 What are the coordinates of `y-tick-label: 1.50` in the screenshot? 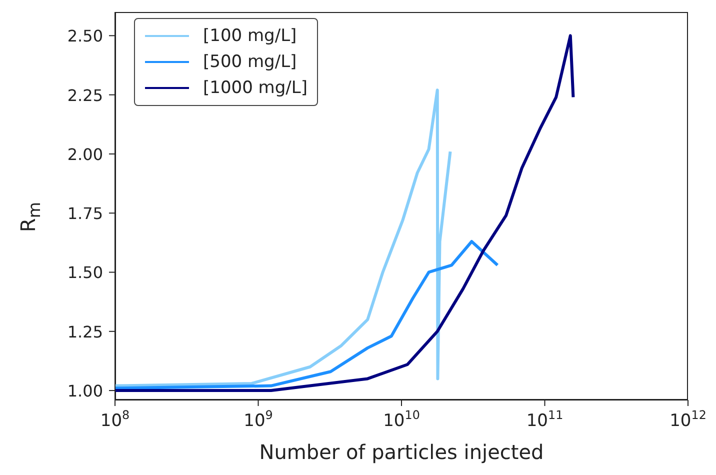 It's located at (85, 272).